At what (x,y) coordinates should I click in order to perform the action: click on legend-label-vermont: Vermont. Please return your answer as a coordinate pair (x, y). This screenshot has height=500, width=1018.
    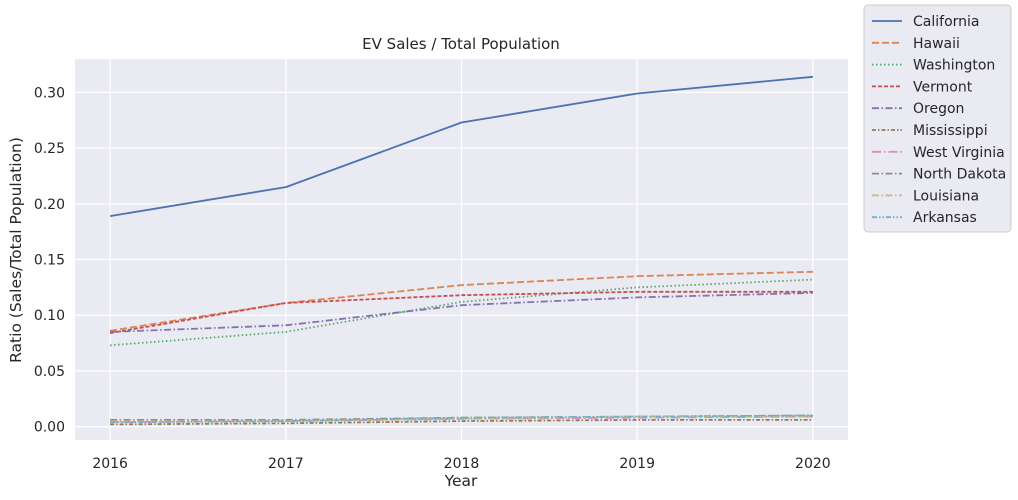
    Looking at the image, I should click on (943, 87).